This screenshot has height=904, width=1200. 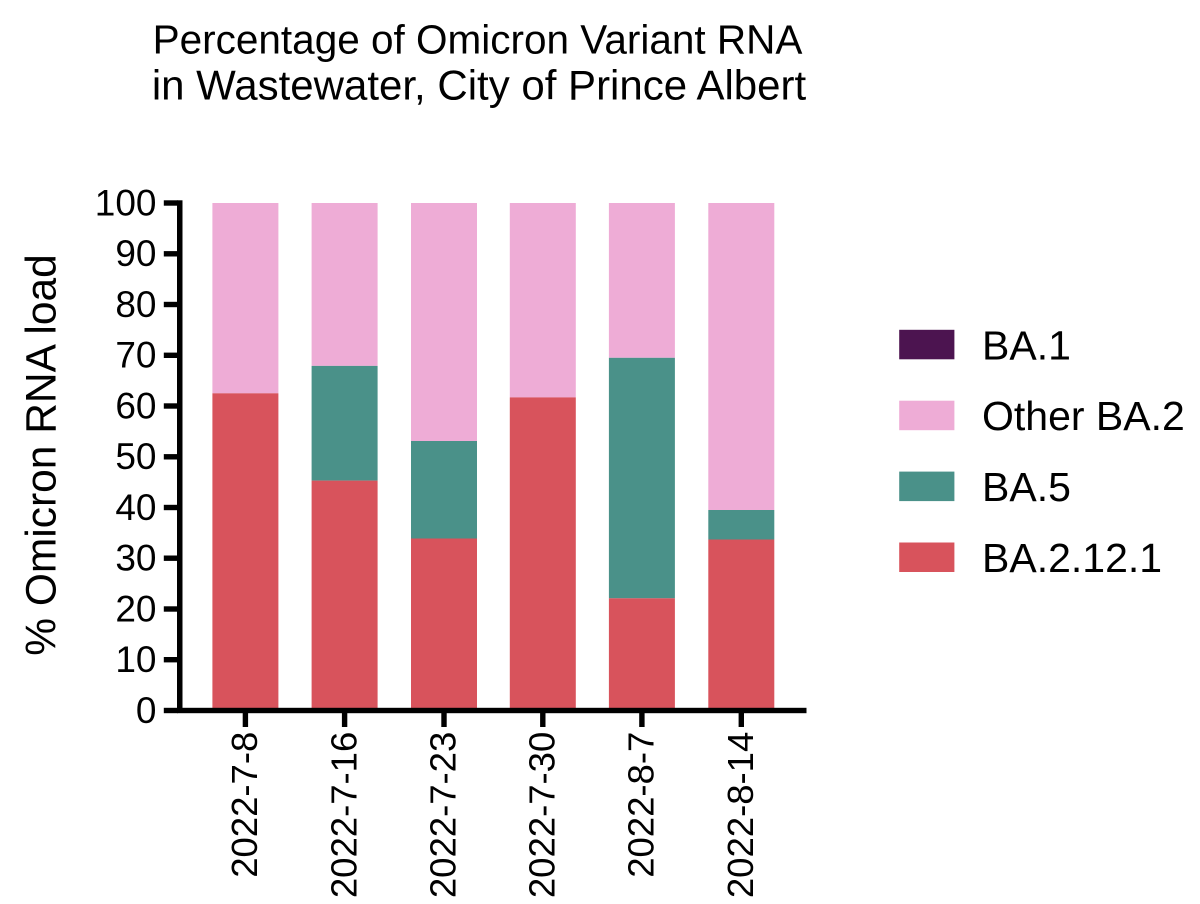 I want to click on svg-text: 50, so click(x=135, y=456).